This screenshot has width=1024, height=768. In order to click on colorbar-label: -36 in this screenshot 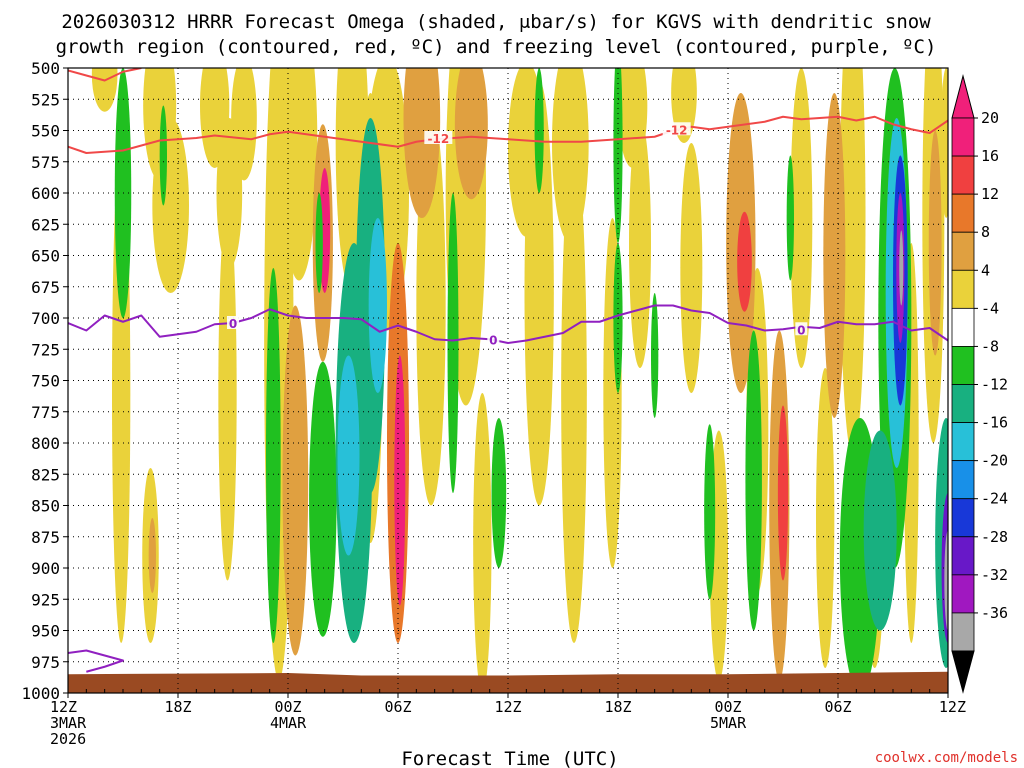, I will do `click(994, 613)`.